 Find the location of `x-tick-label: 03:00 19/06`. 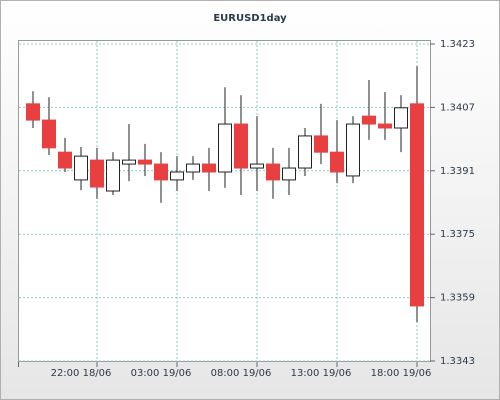

x-tick-label: 03:00 19/06 is located at coordinates (161, 373).